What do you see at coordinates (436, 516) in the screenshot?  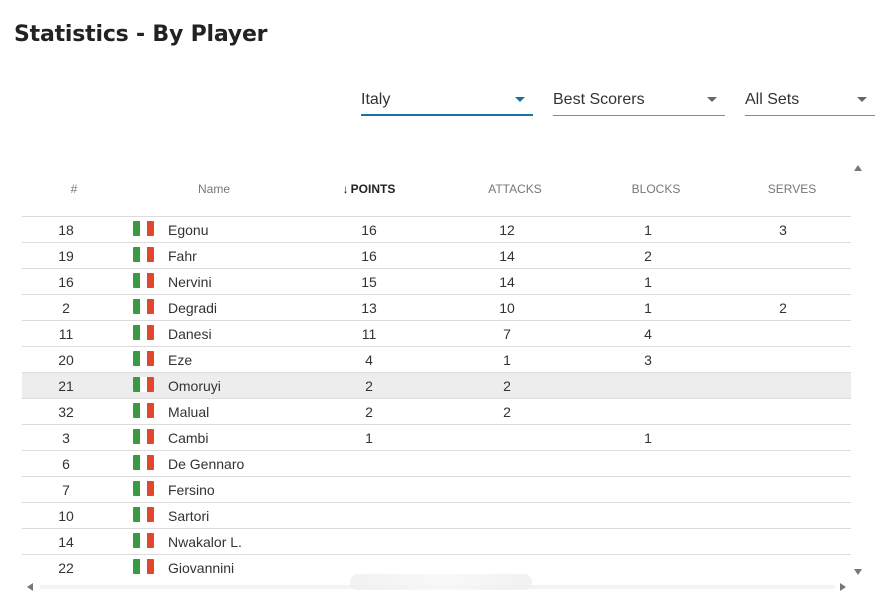 I see `table-row: 10 Sartori` at bounding box center [436, 516].